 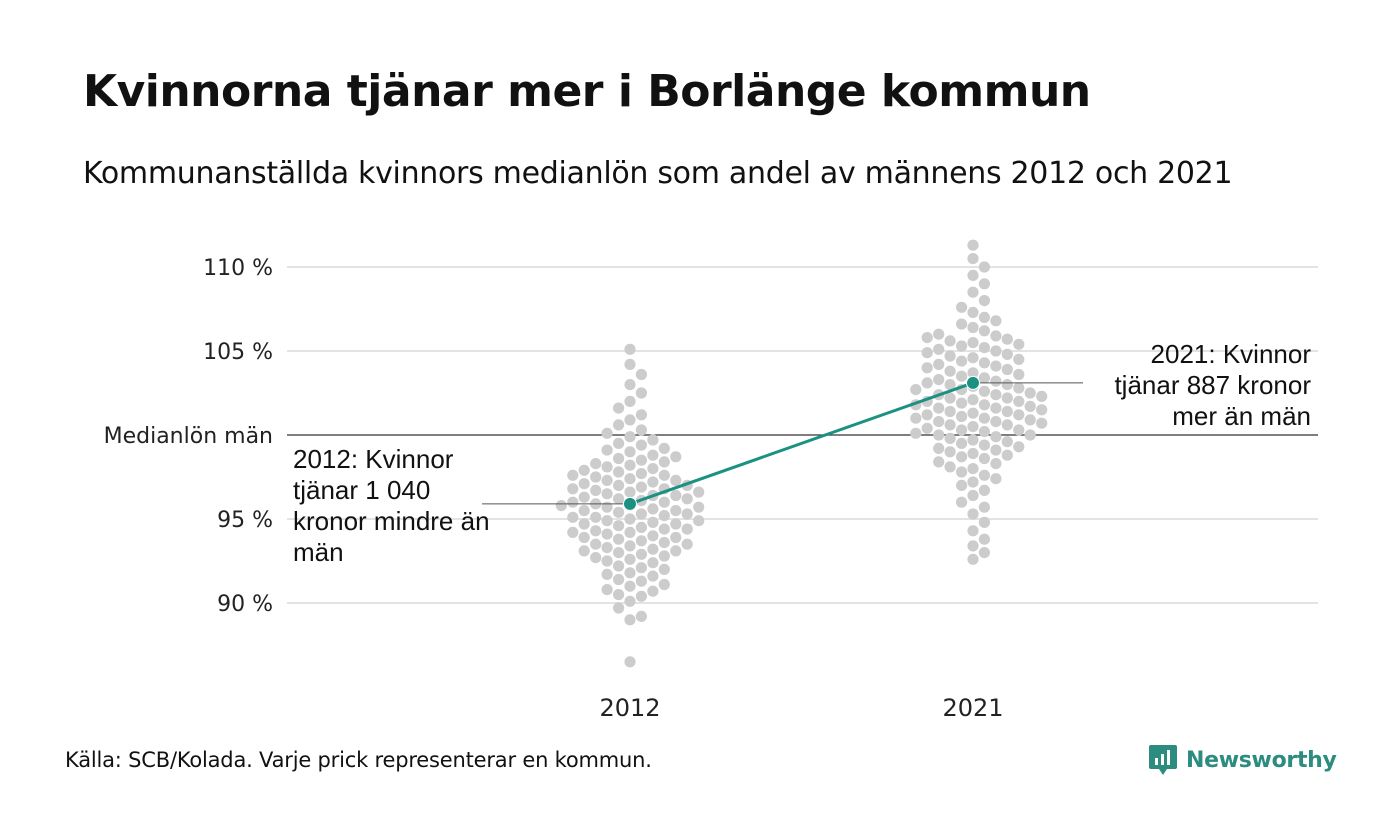 What do you see at coordinates (629, 708) in the screenshot?
I see `x-tick-label: 2012` at bounding box center [629, 708].